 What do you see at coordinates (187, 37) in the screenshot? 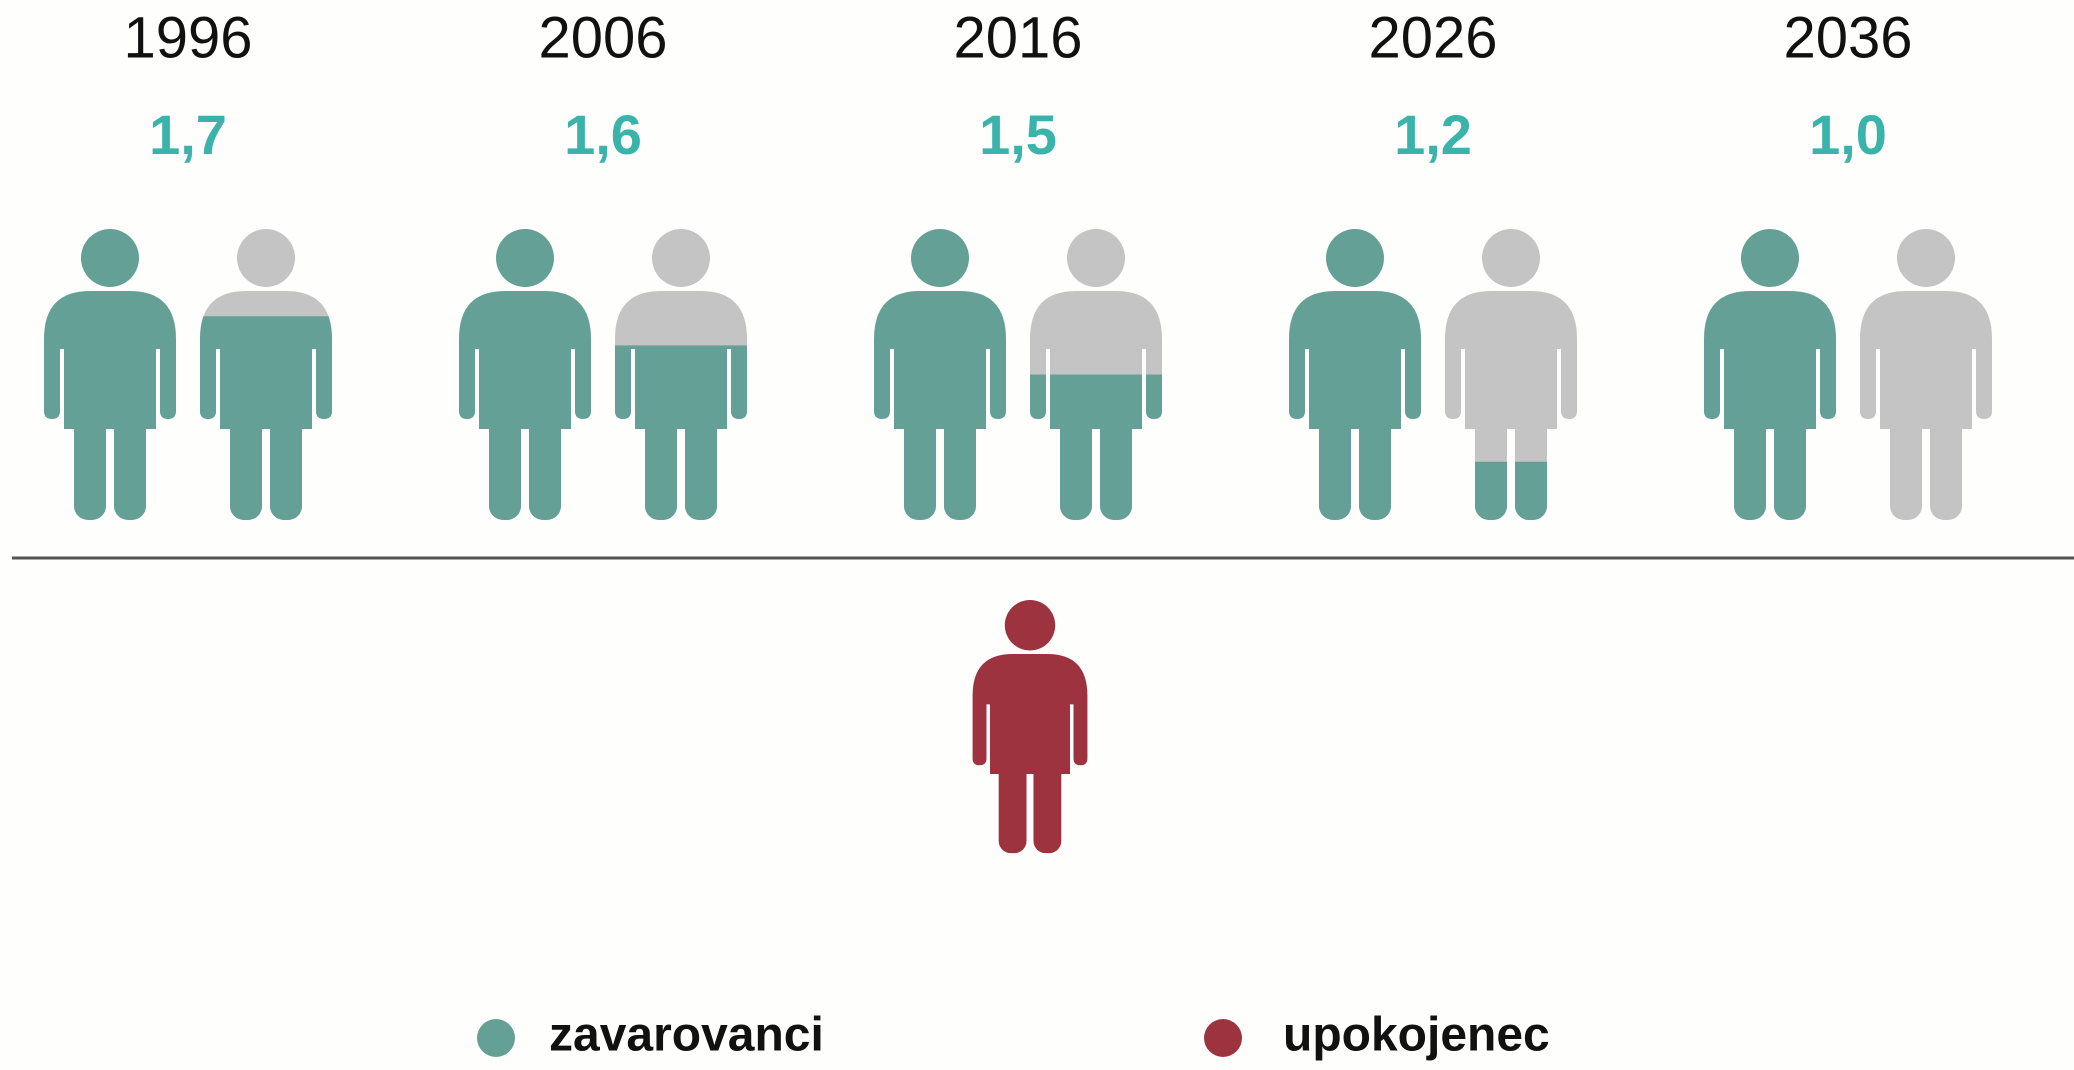
I see `year-label: 1996` at bounding box center [187, 37].